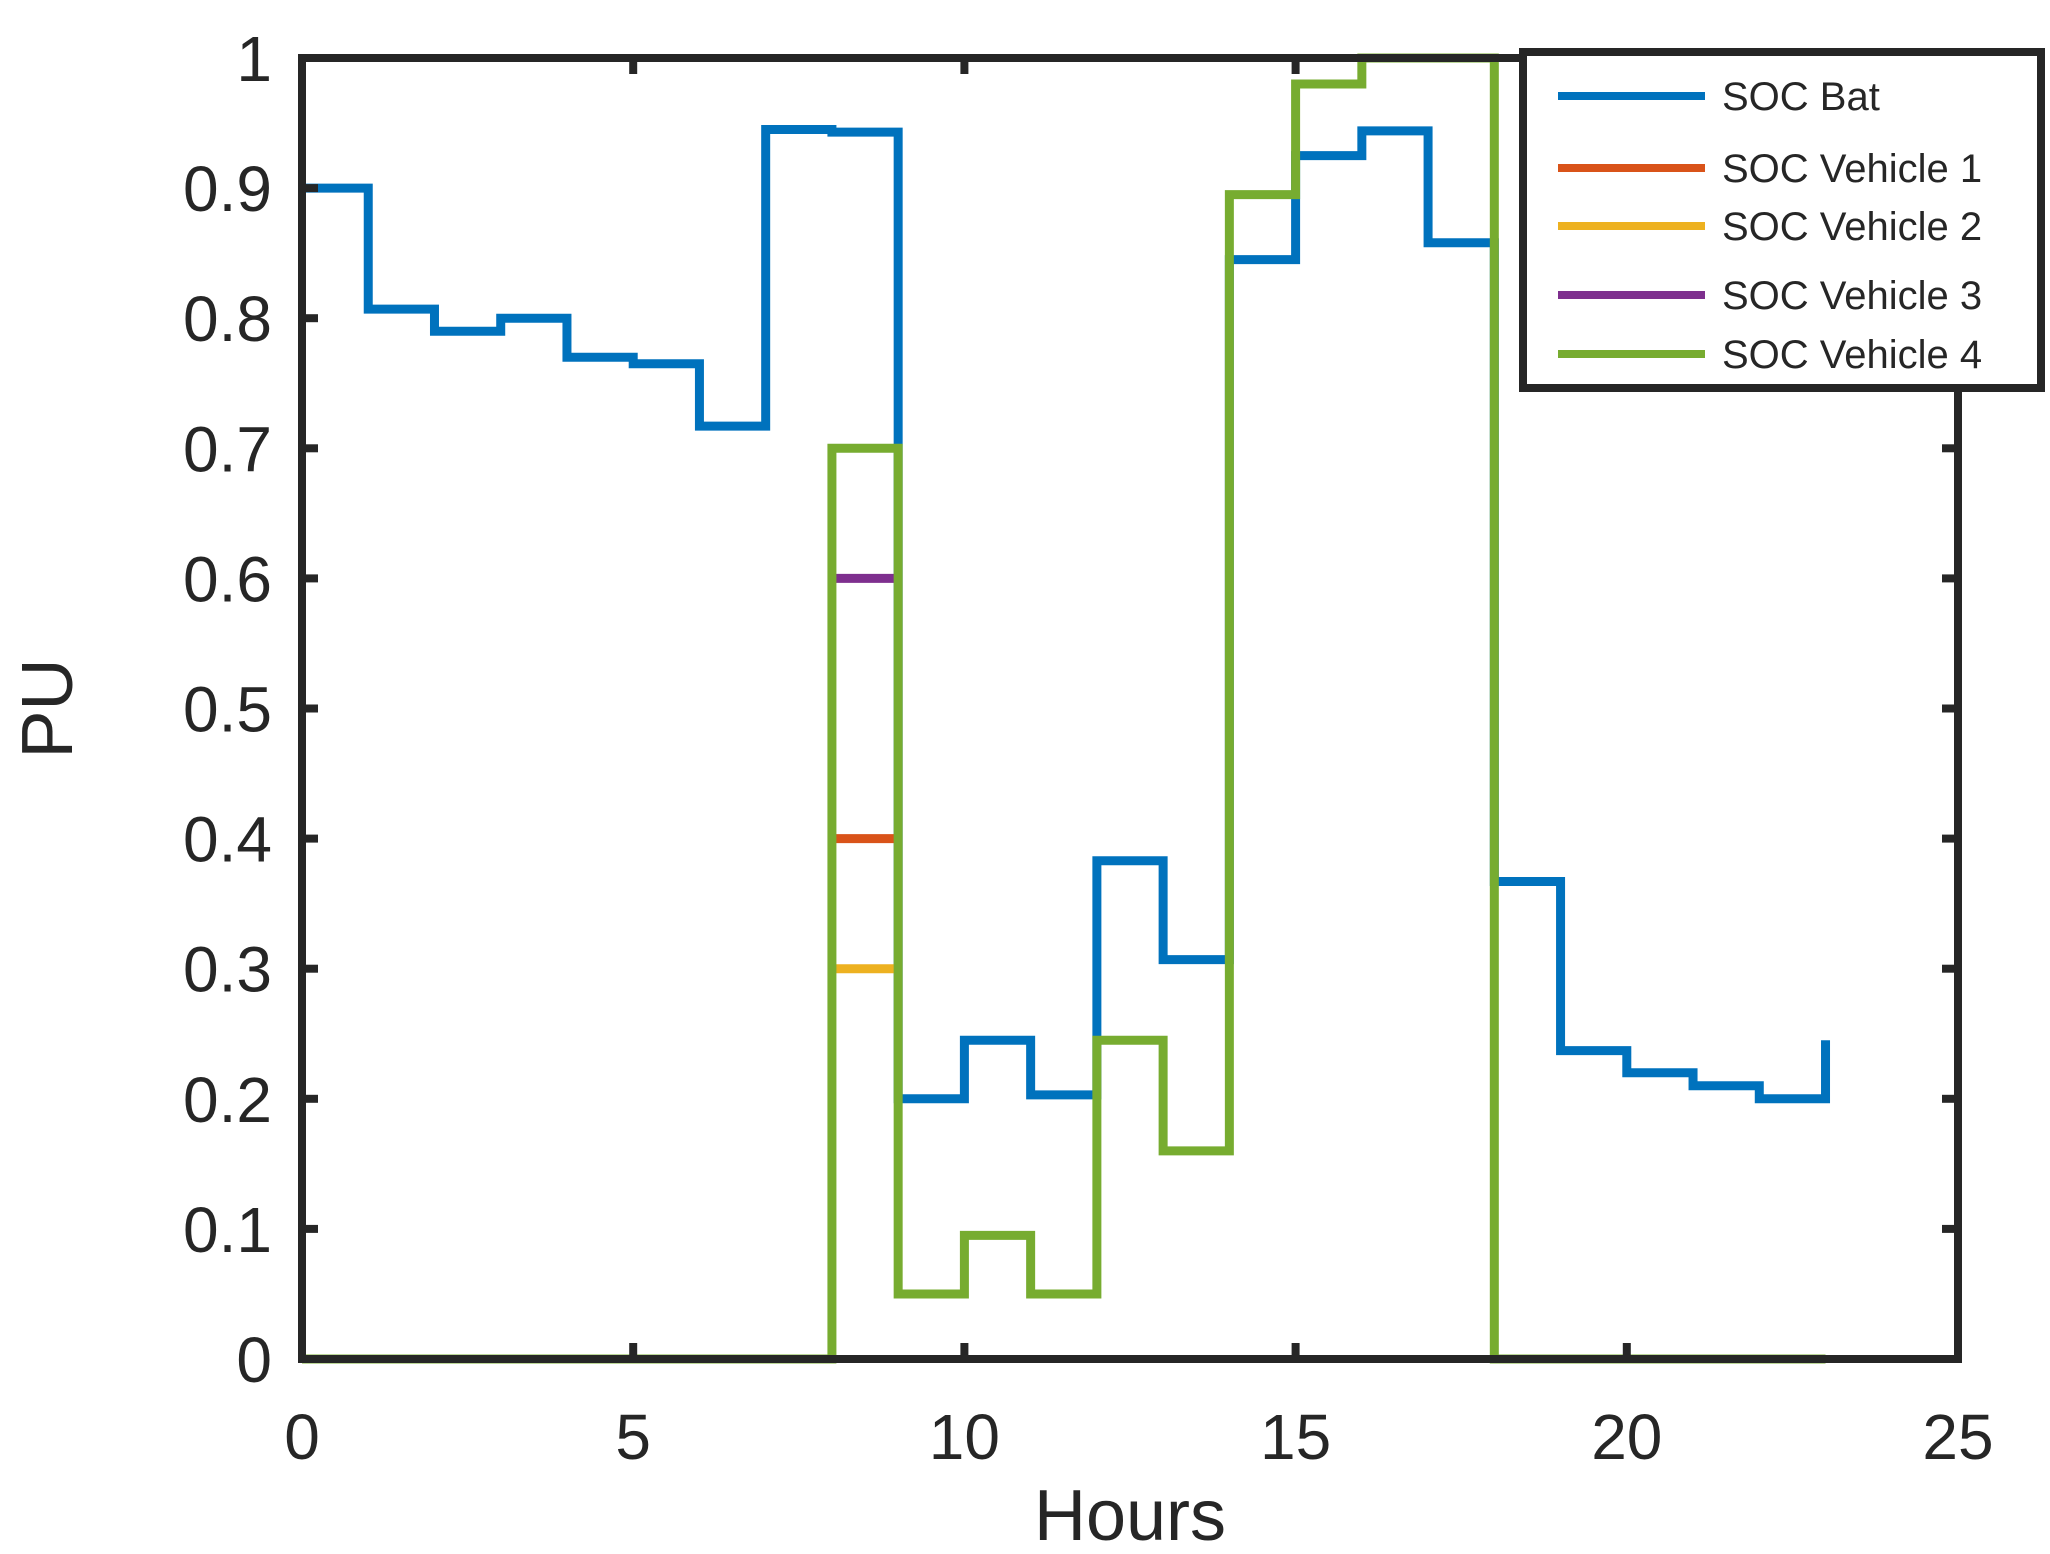 This screenshot has width=2050, height=1554. I want to click on legend-box, so click(1782, 220).